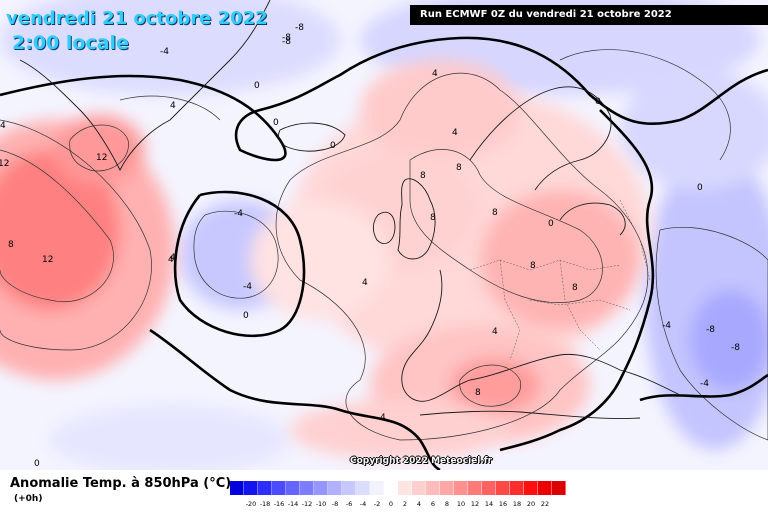 The image size is (768, 512). I want to click on color-scale-tick-label: 10, so click(461, 504).